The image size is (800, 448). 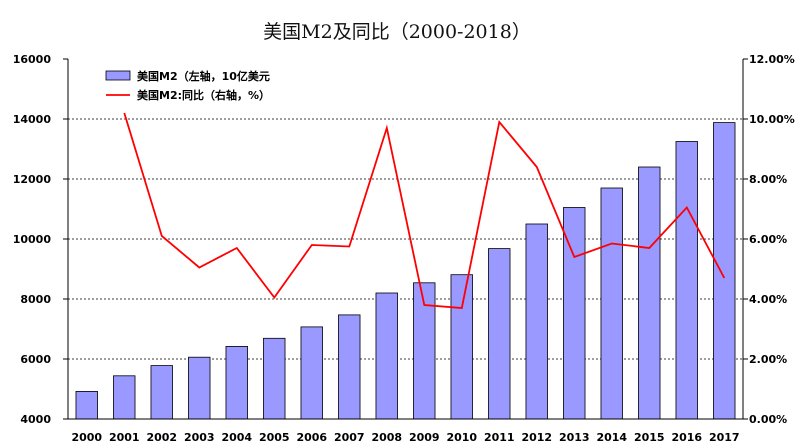 I want to click on y-left-tick-label: 10000, so click(x=32, y=239).